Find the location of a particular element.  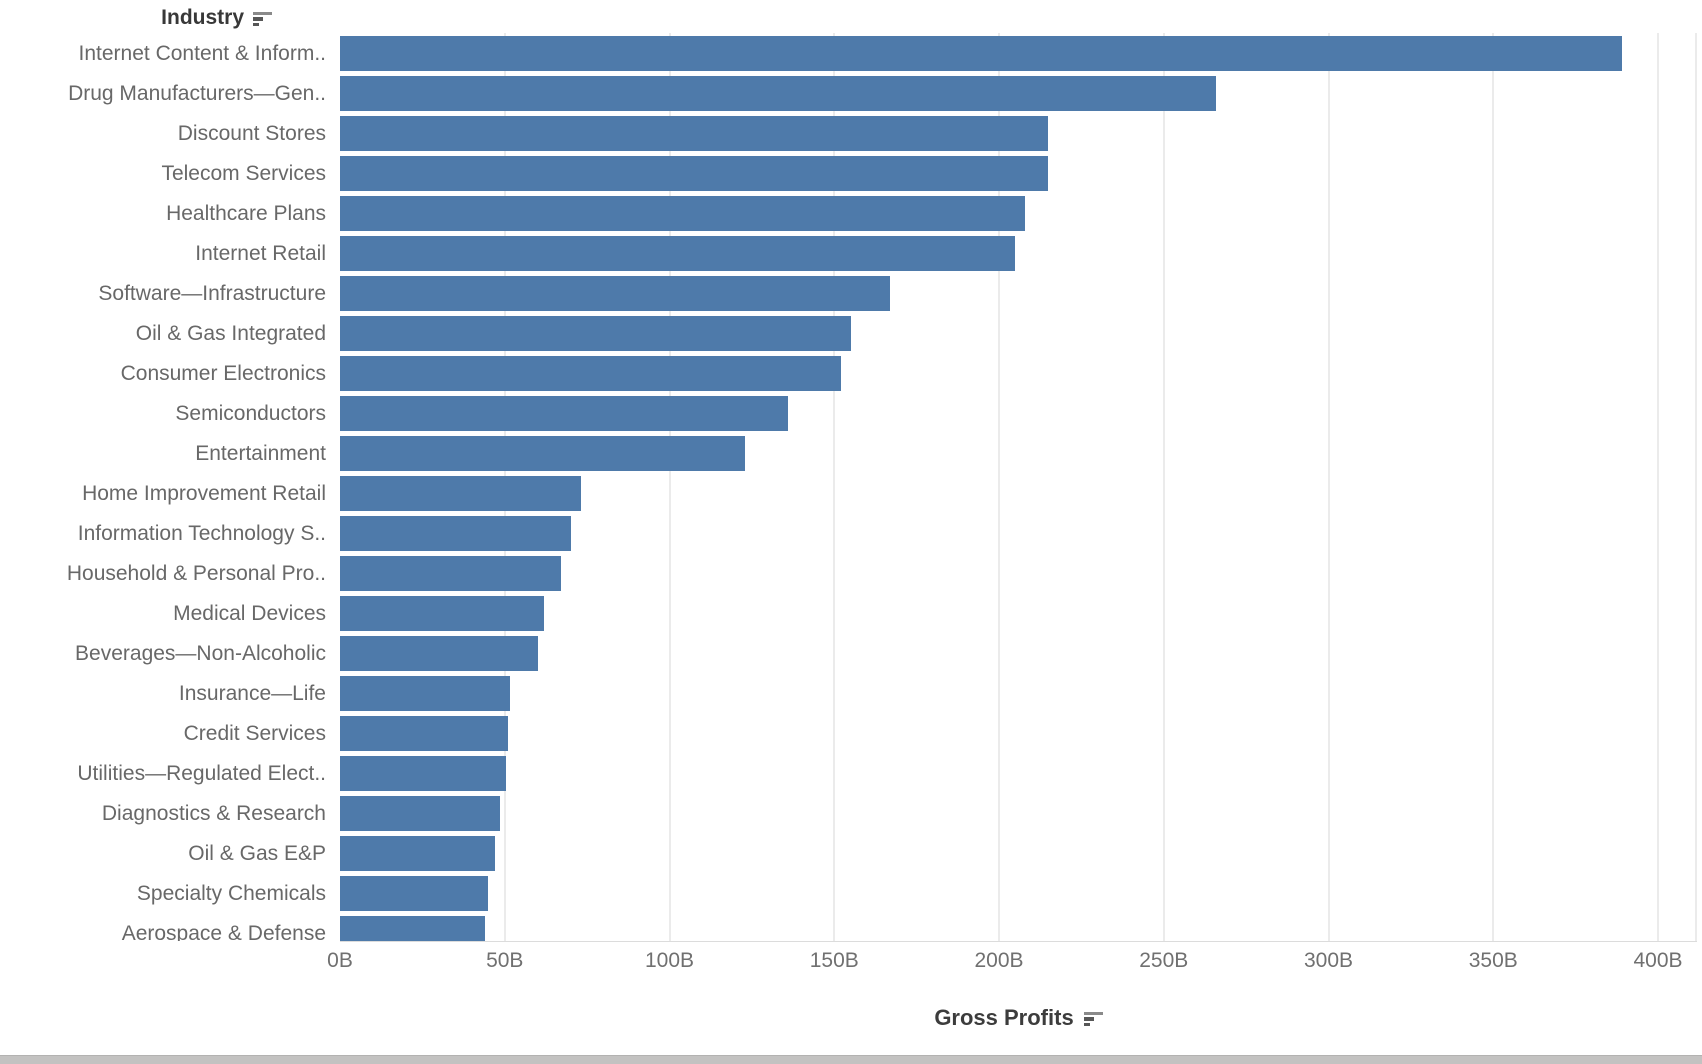

gridline-300B is located at coordinates (1328, 487).